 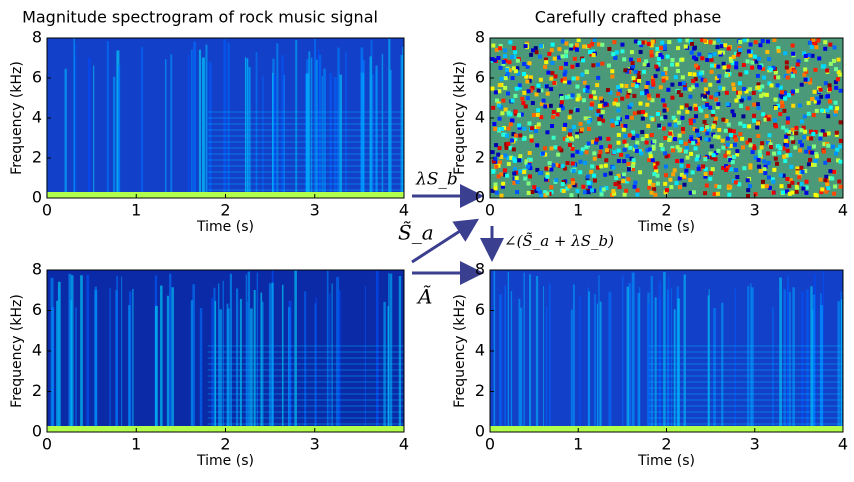 I want to click on x-tick-label: 2, so click(x=225, y=444).